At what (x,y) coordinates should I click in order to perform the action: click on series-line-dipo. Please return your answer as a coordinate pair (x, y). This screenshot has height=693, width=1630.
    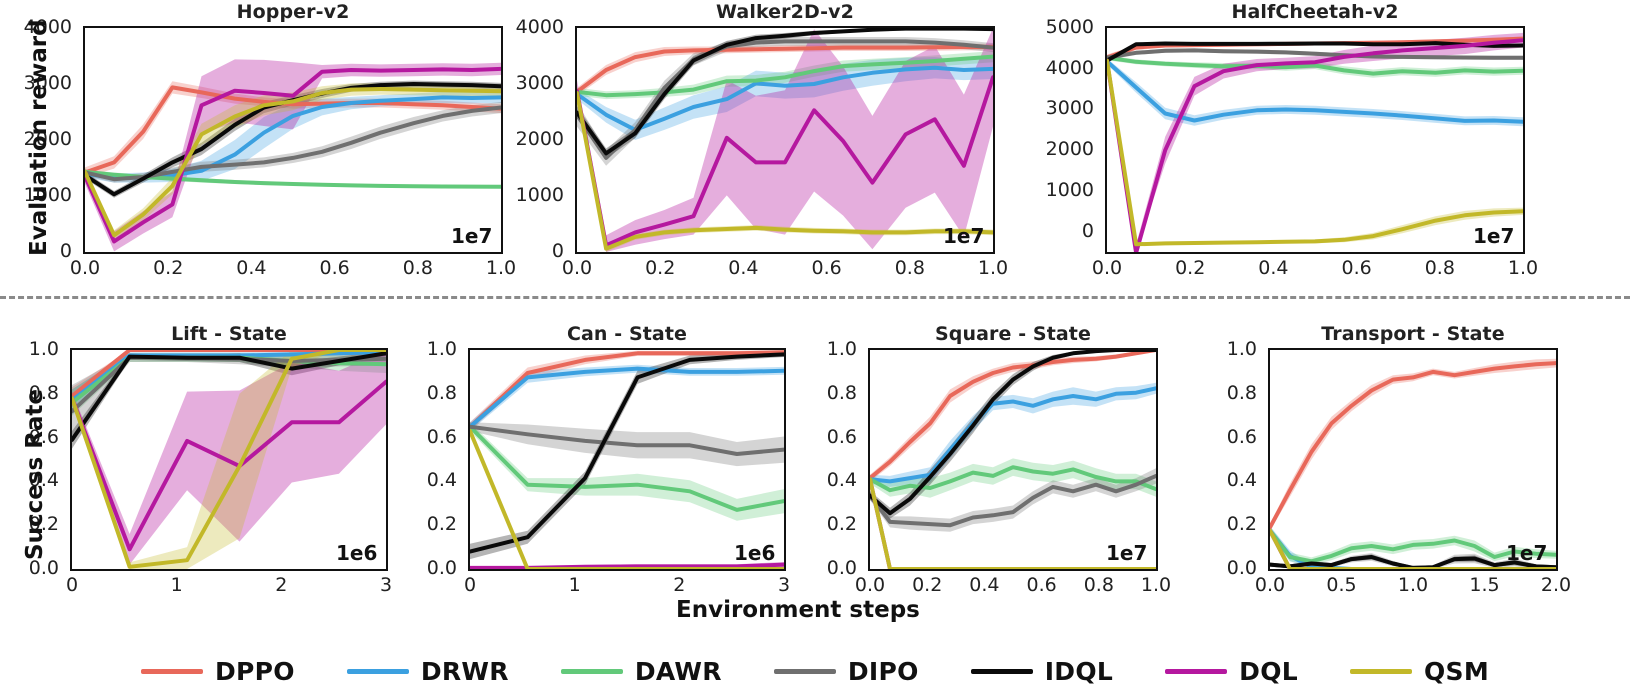
    Looking at the image, I should click on (293, 143).